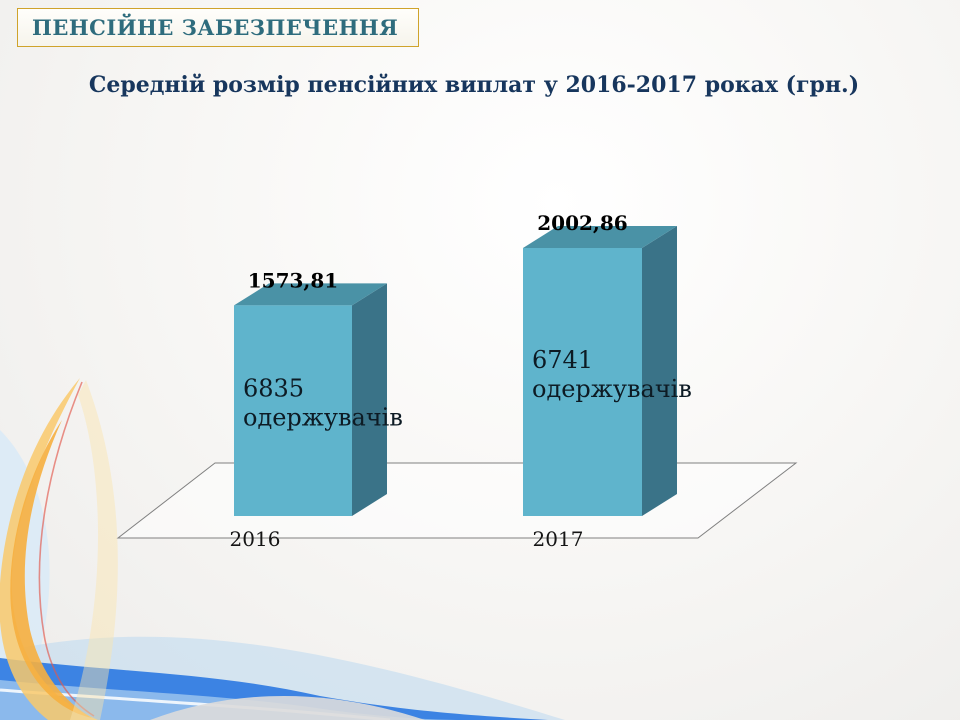 The width and height of the screenshot is (960, 720). Describe the element at coordinates (293, 280) in the screenshot. I see `bar-2016-value-label: 1573,81` at that location.